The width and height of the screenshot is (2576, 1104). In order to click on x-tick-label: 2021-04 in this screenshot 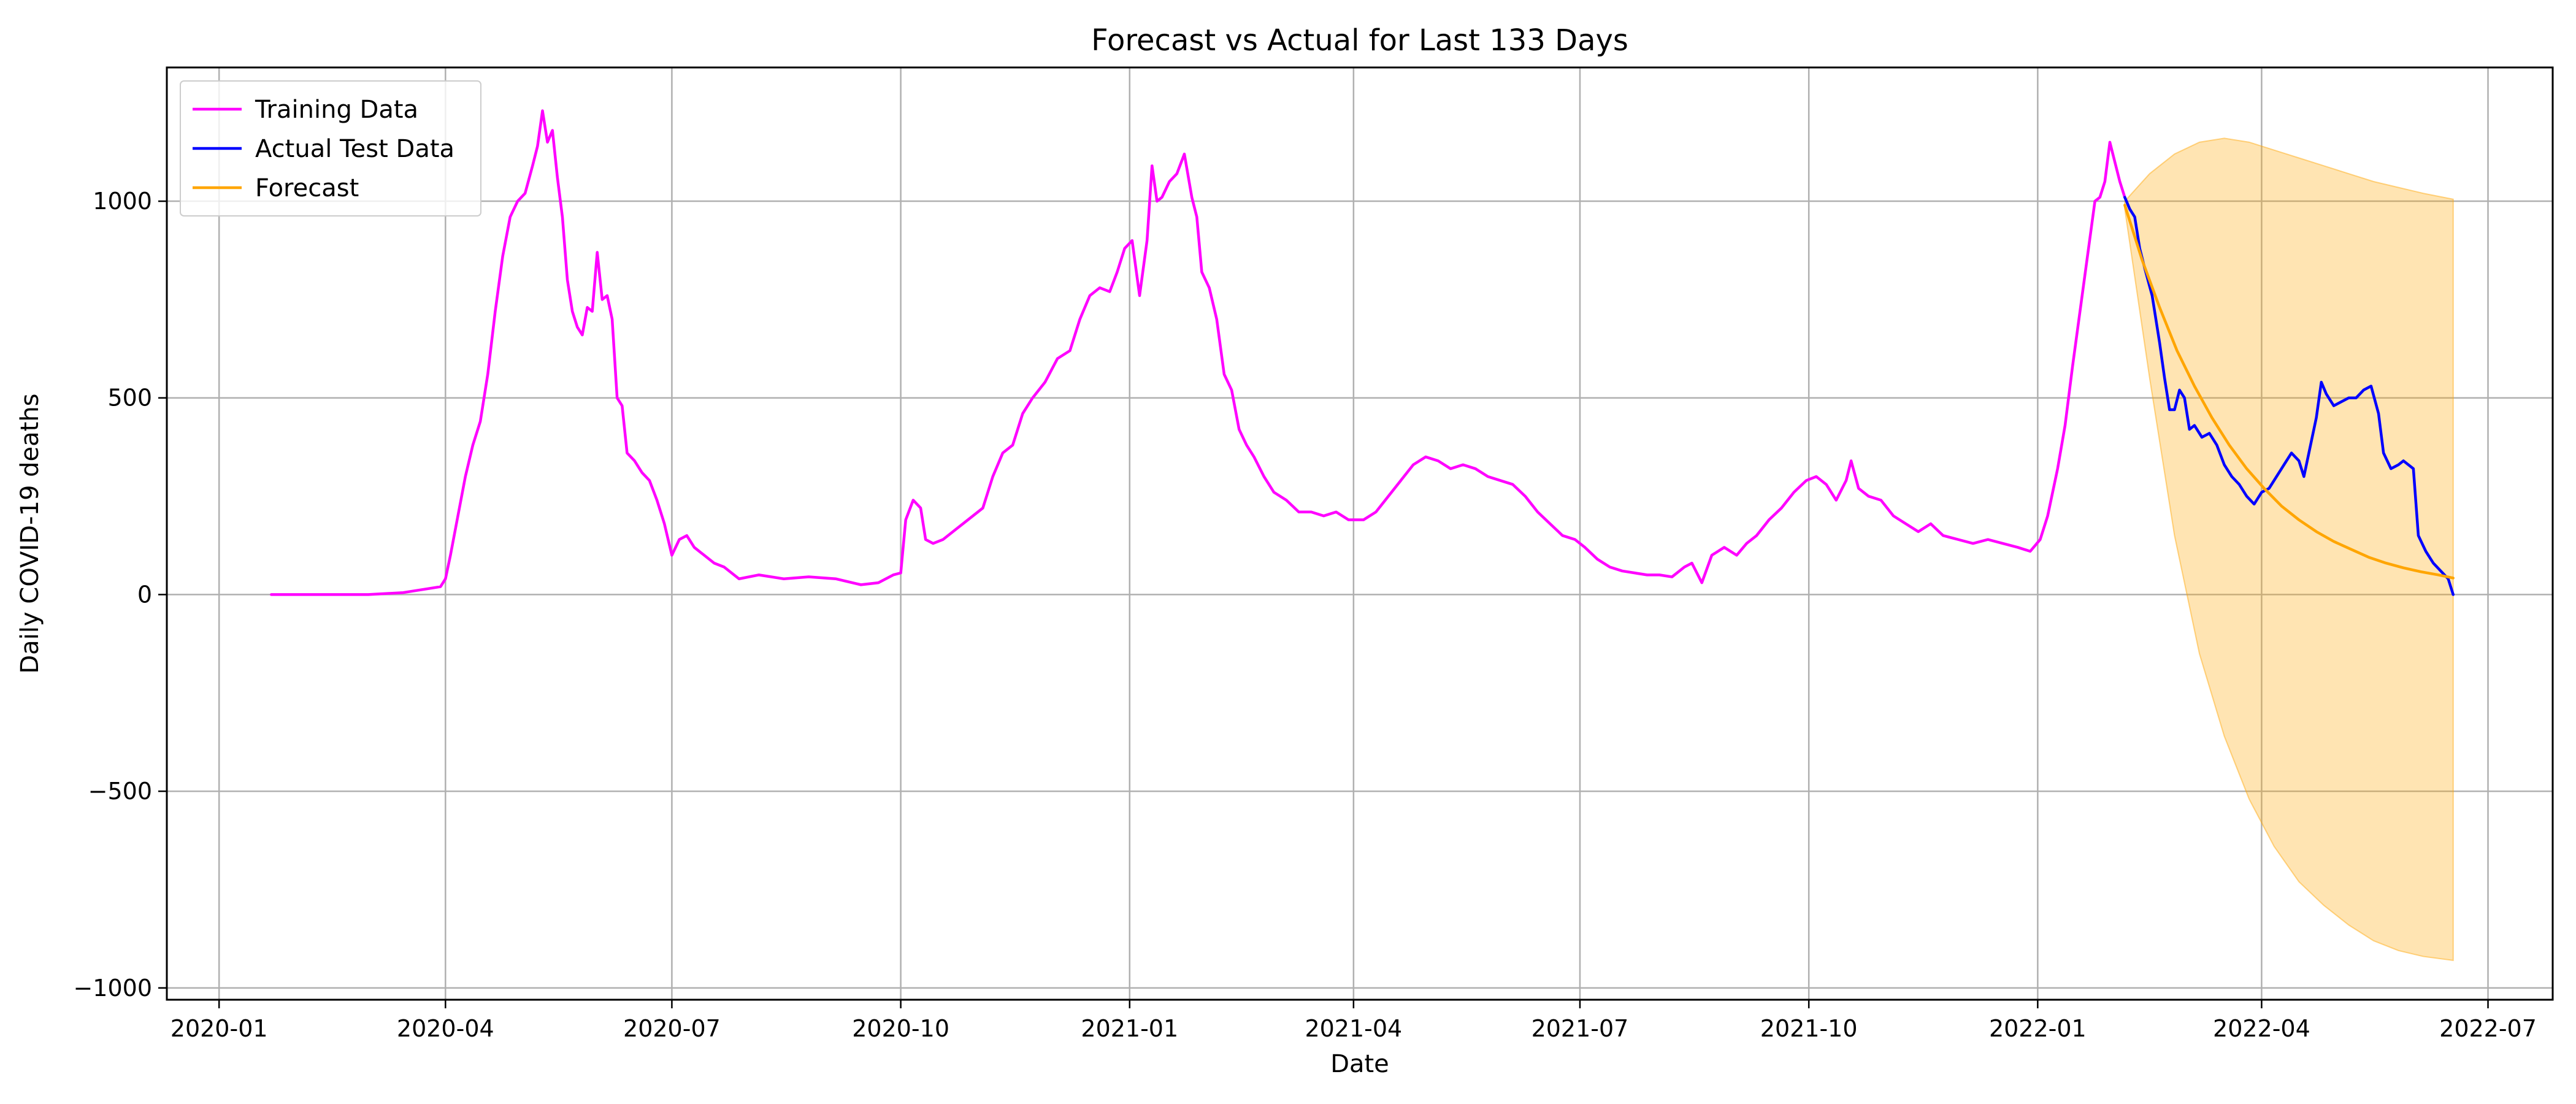, I will do `click(1353, 1028)`.